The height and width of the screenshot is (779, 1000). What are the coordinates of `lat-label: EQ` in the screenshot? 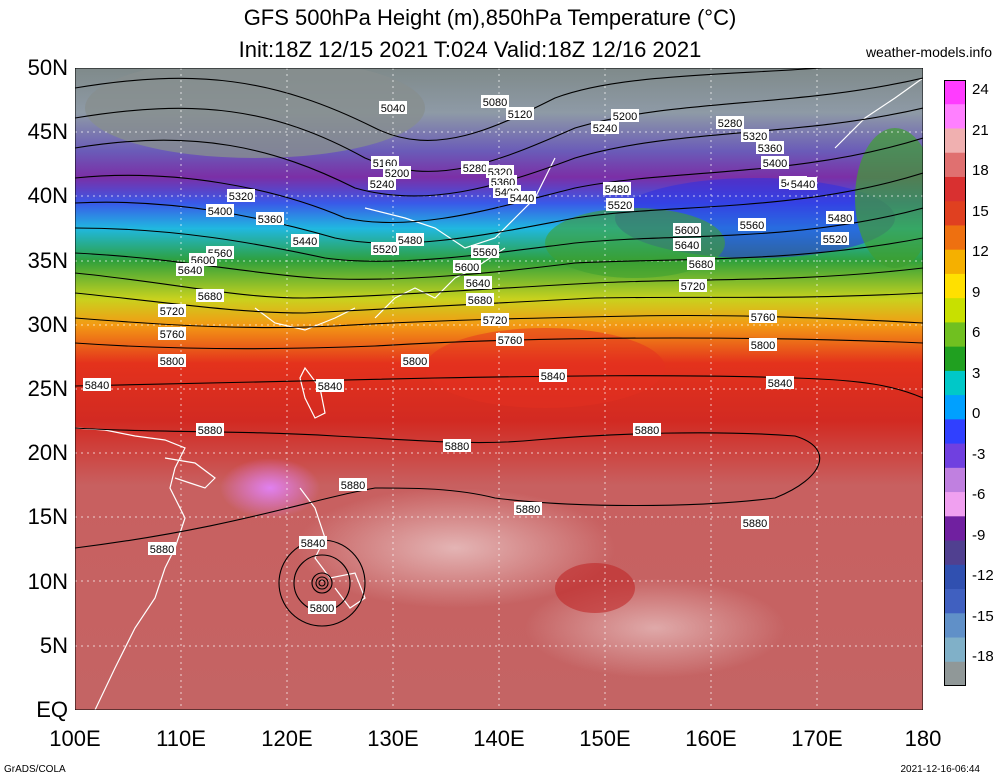 It's located at (52, 709).